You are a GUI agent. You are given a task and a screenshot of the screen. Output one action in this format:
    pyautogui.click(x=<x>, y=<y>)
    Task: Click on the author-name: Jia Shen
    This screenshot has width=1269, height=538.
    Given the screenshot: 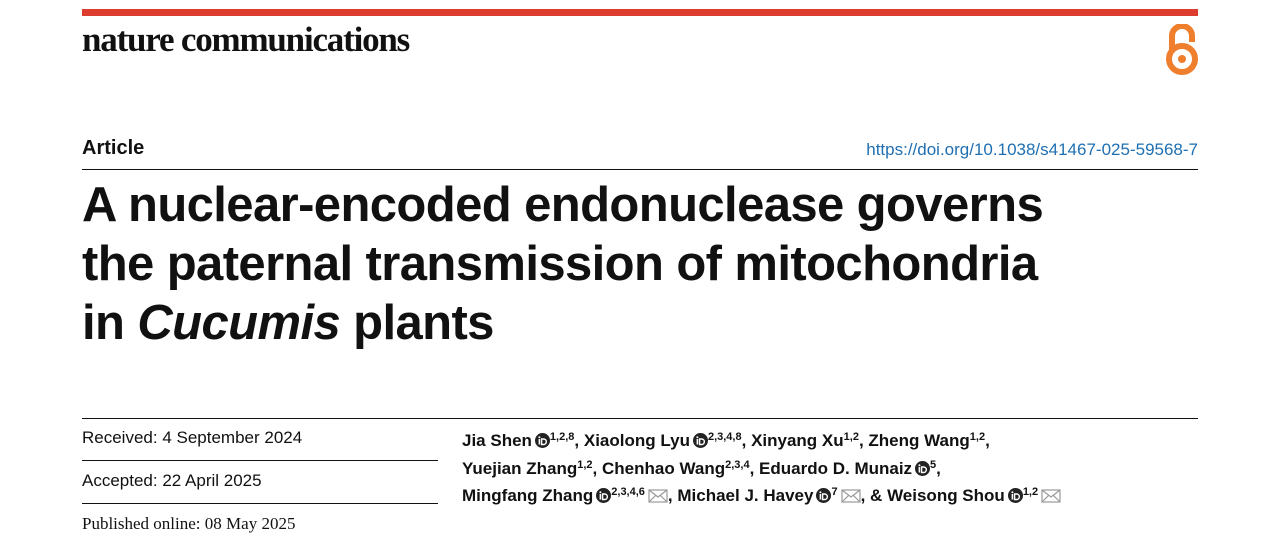 What is the action you would take?
    pyautogui.click(x=497, y=440)
    